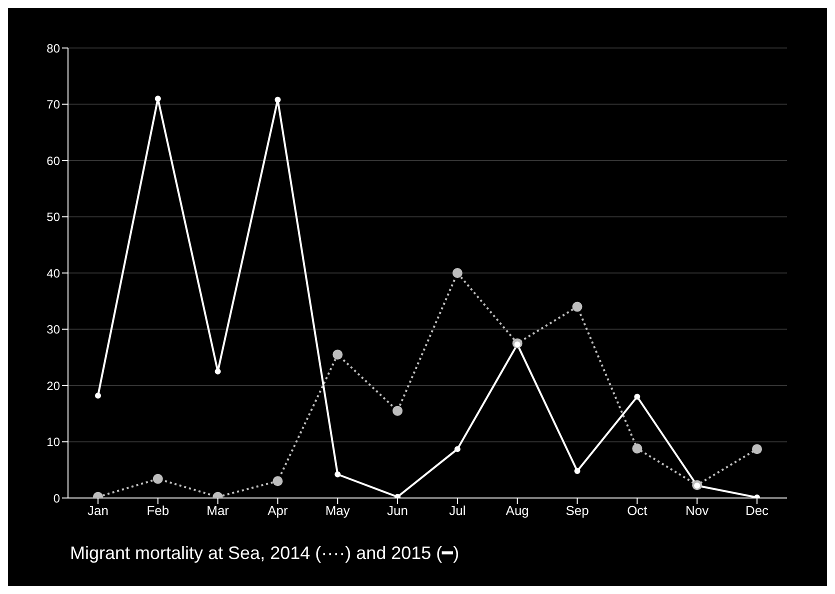 This screenshot has width=835, height=594. What do you see at coordinates (53, 442) in the screenshot?
I see `y-tick-label: 10` at bounding box center [53, 442].